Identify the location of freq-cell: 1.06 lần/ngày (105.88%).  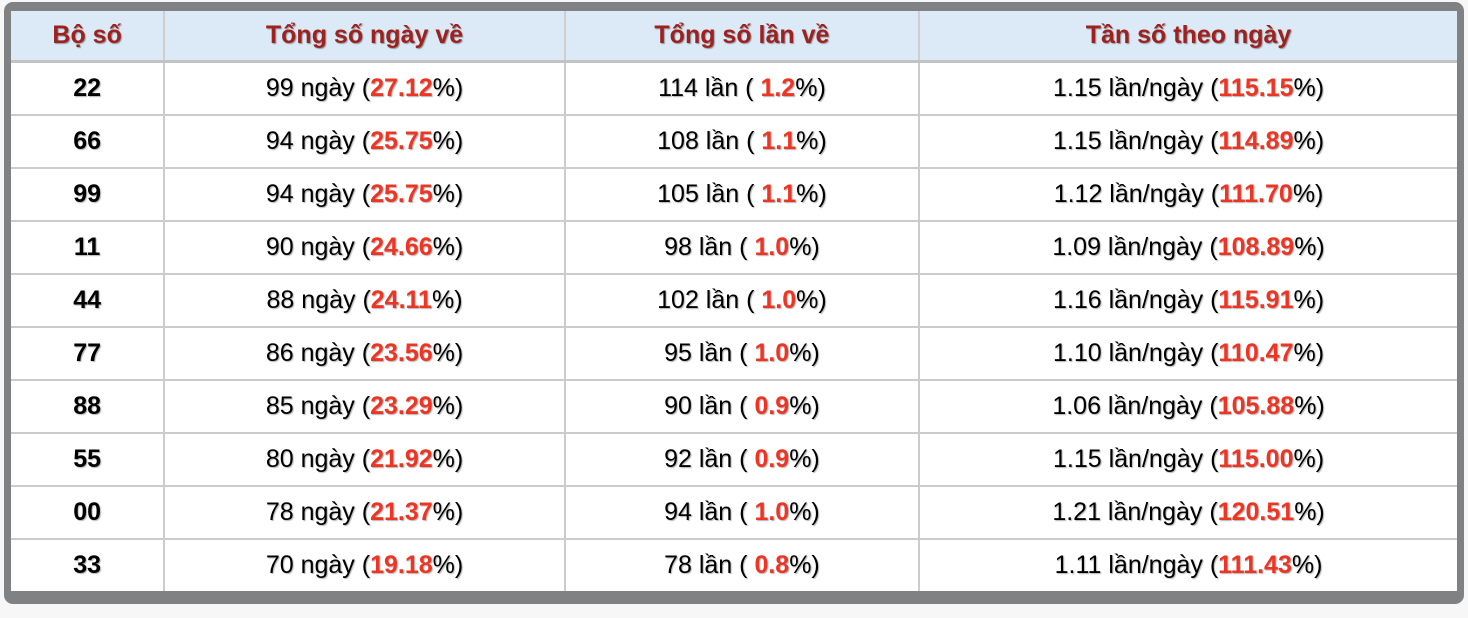
(1188, 407).